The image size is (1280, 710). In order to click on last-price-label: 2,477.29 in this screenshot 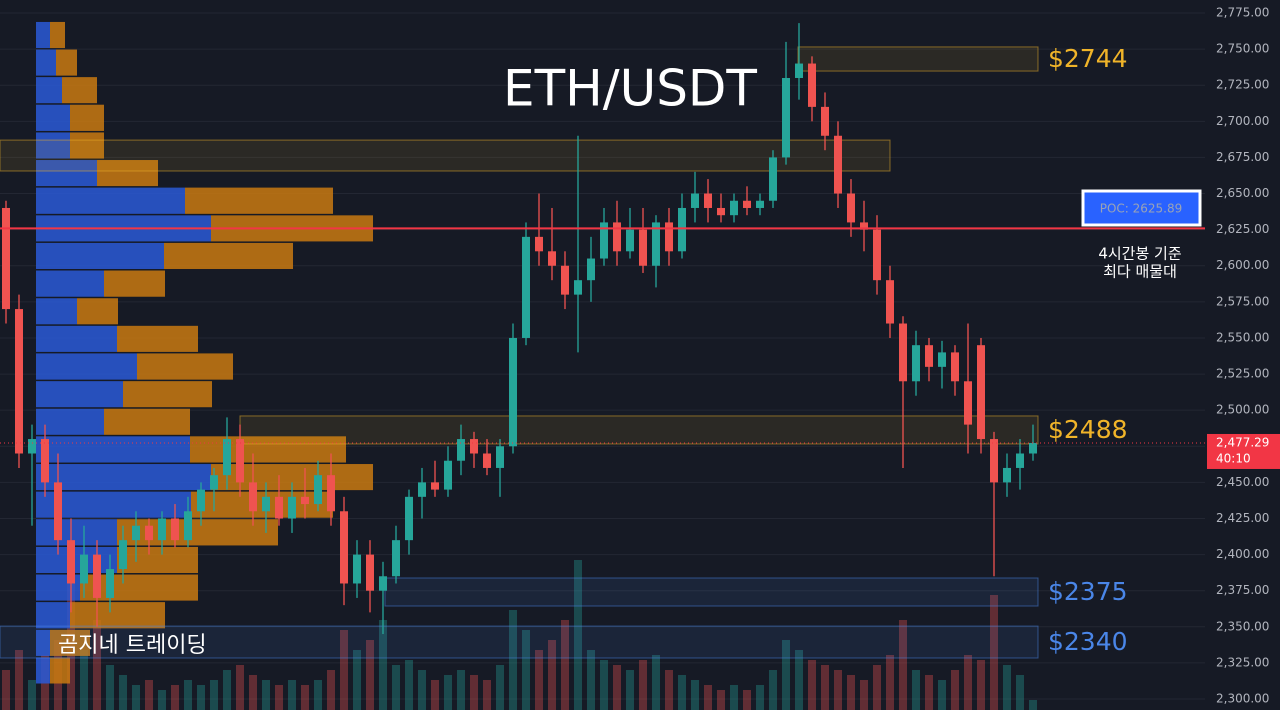, I will do `click(1242, 442)`.